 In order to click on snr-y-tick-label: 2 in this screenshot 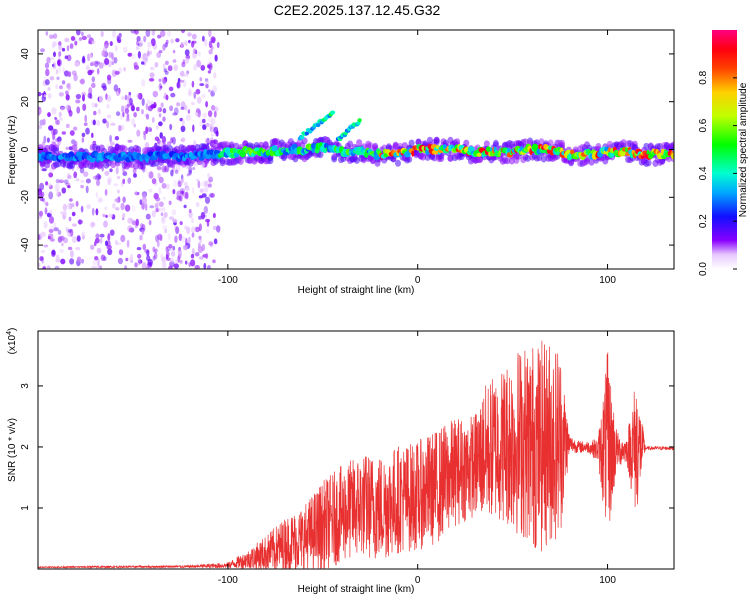, I will do `click(25, 447)`.